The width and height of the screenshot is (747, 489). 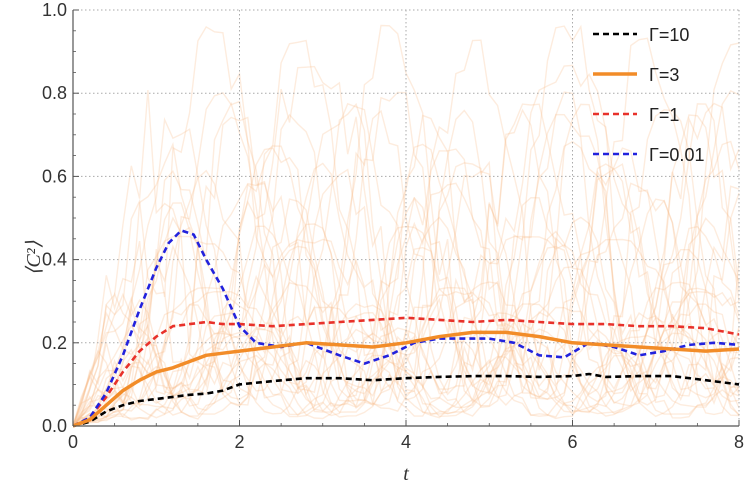 I want to click on y-tick-label: 0.6, so click(x=54, y=176).